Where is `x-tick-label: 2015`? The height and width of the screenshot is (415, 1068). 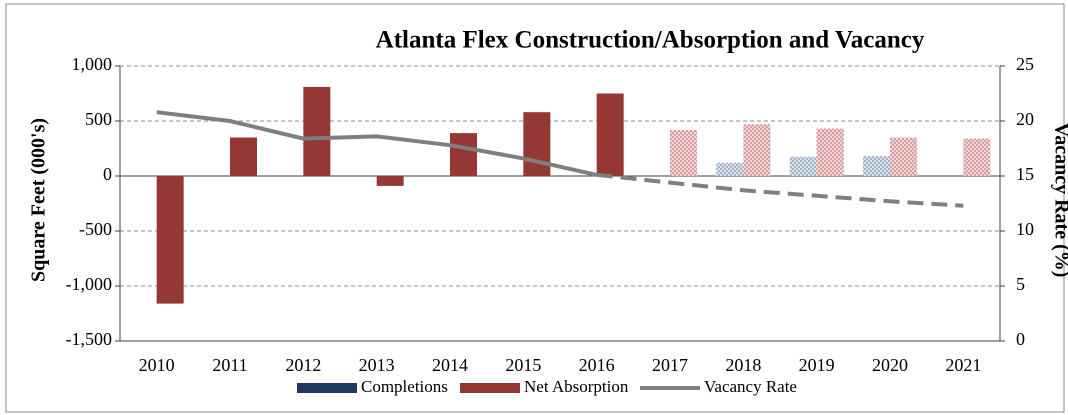 x-tick-label: 2015 is located at coordinates (523, 365).